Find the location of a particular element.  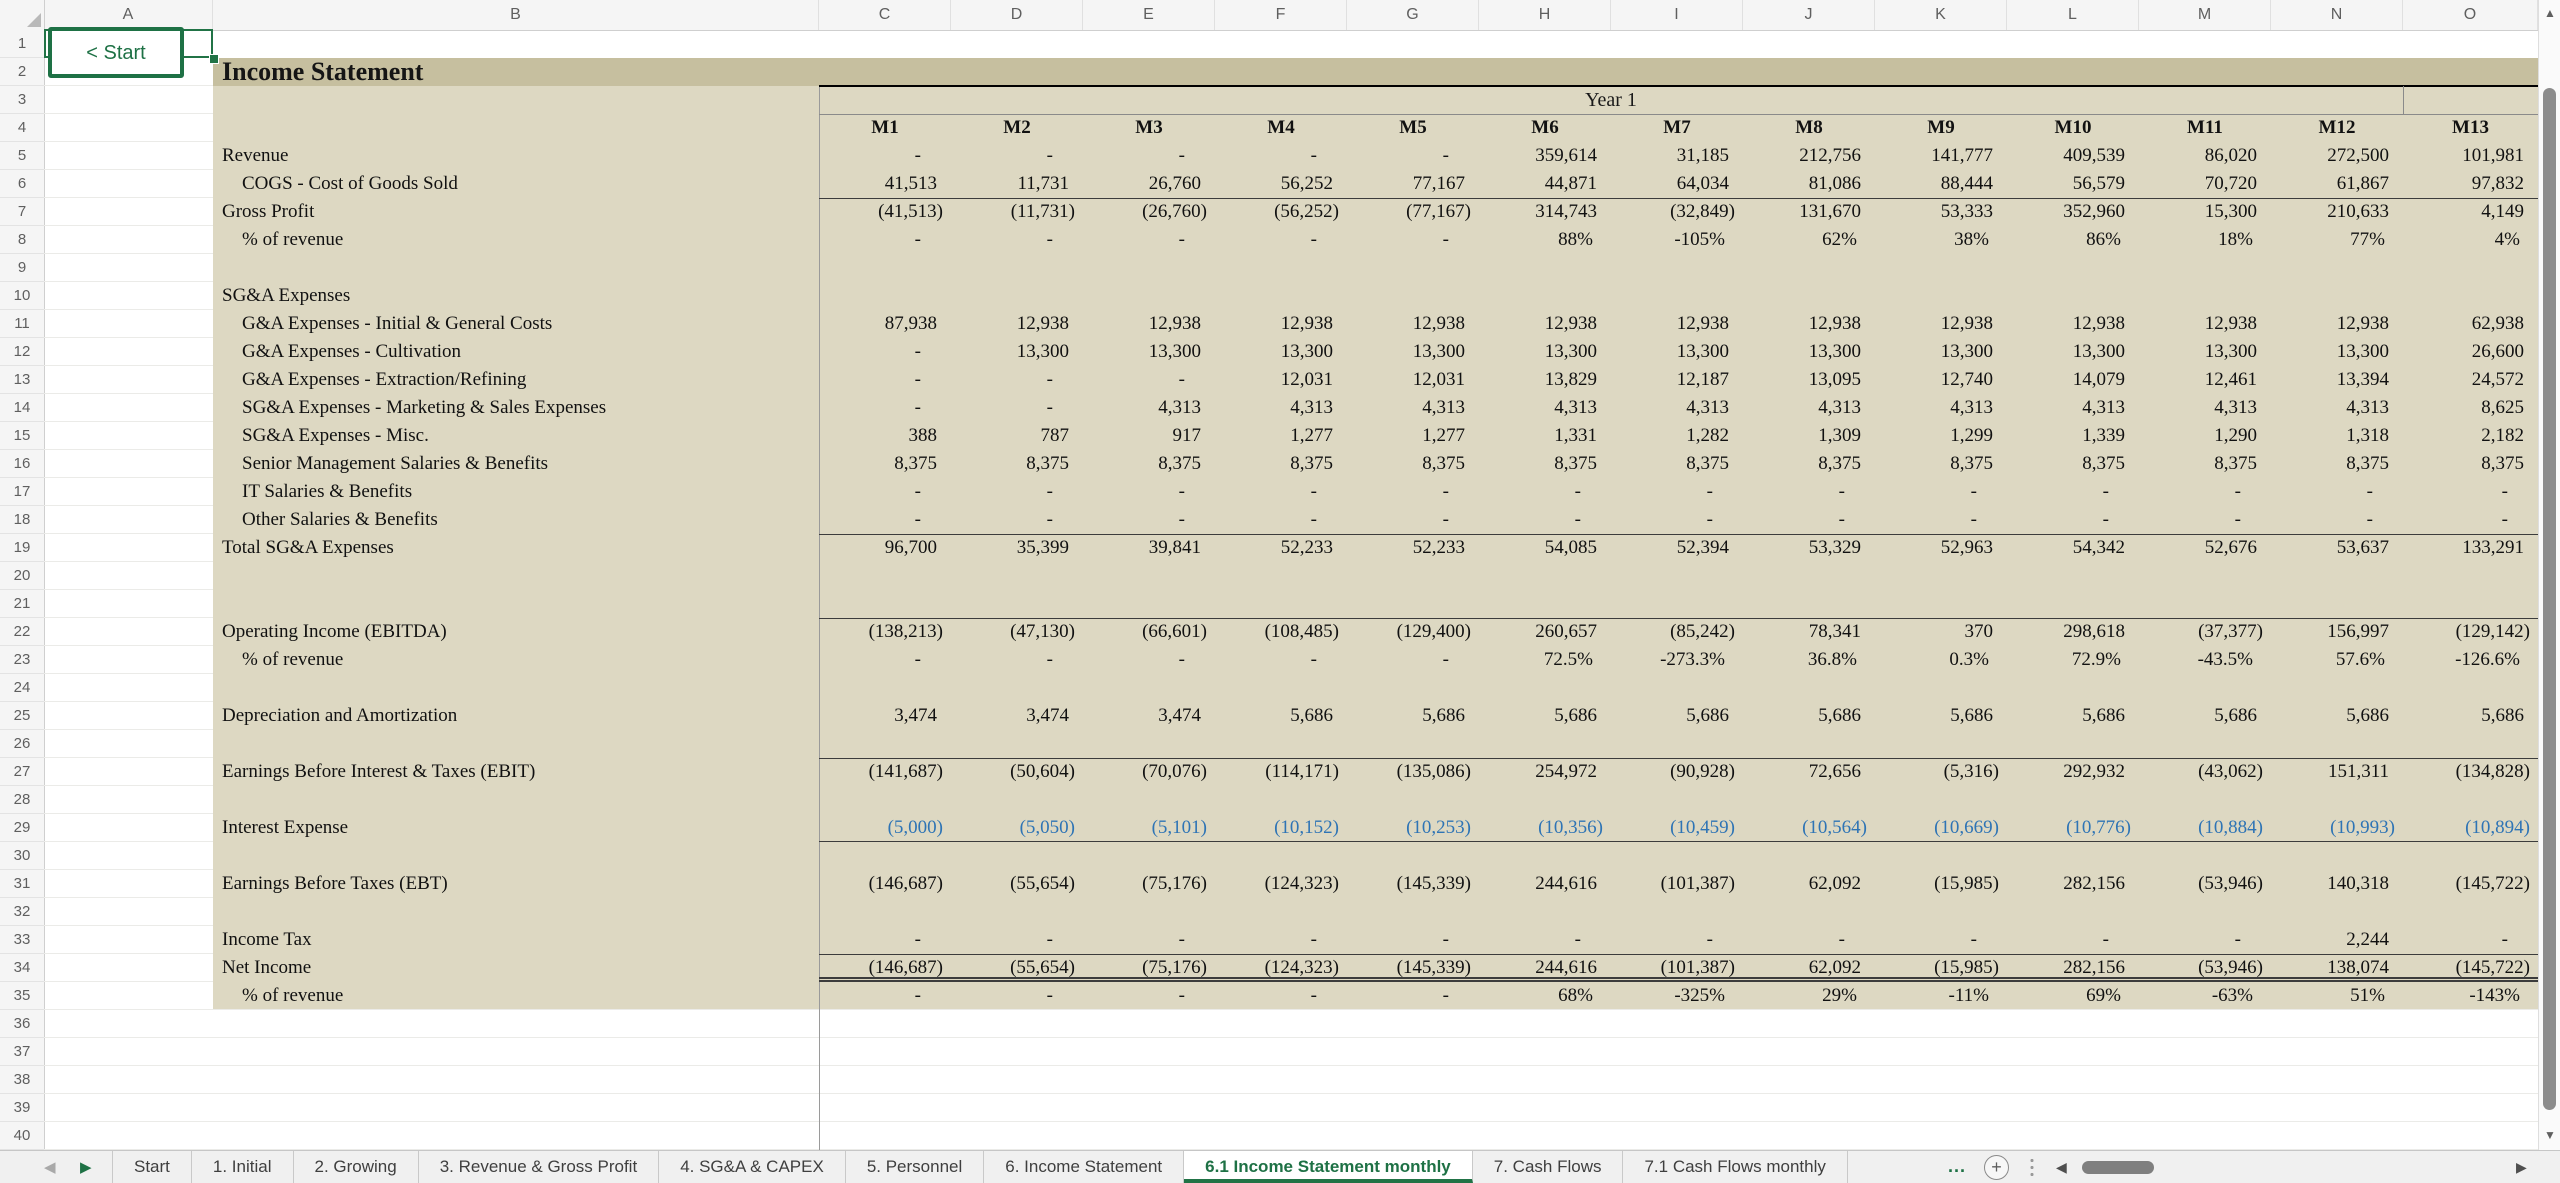

vertical-scrollbar: ▲ ▼ is located at coordinates (2549, 575).